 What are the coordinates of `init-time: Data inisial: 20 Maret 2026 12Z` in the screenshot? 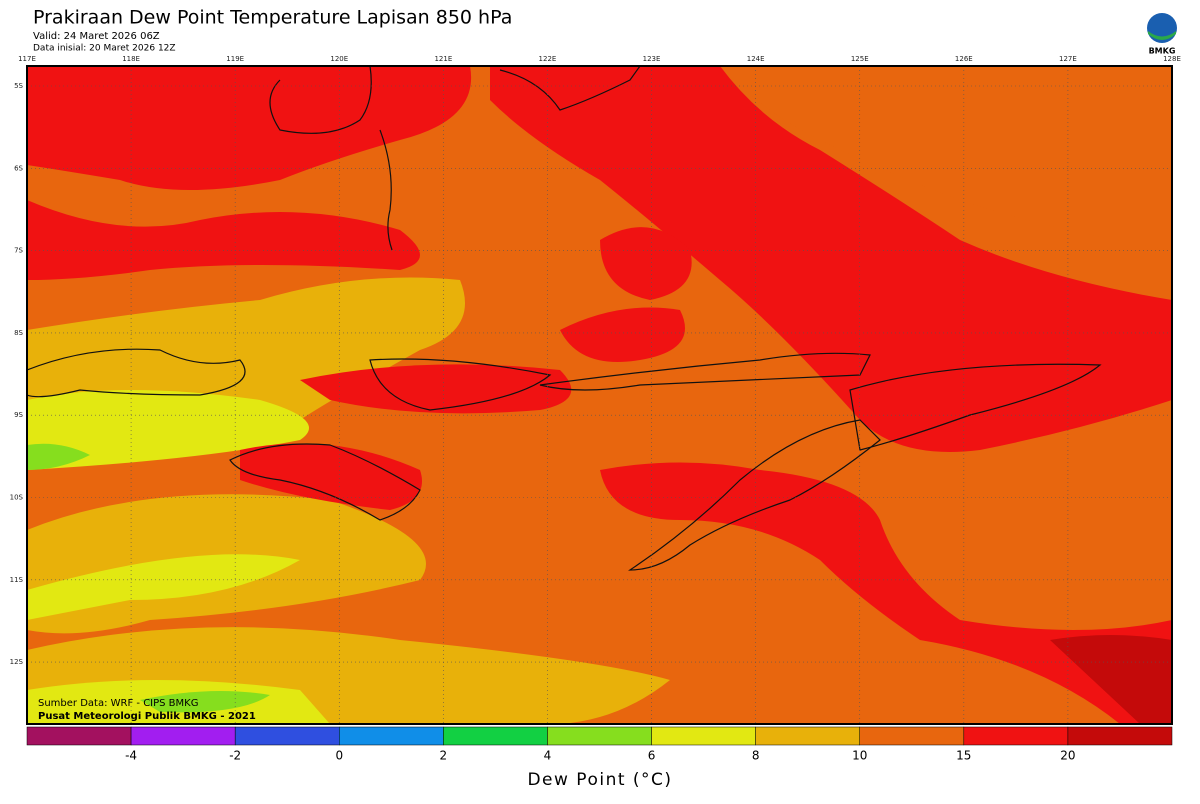 It's located at (104, 49).